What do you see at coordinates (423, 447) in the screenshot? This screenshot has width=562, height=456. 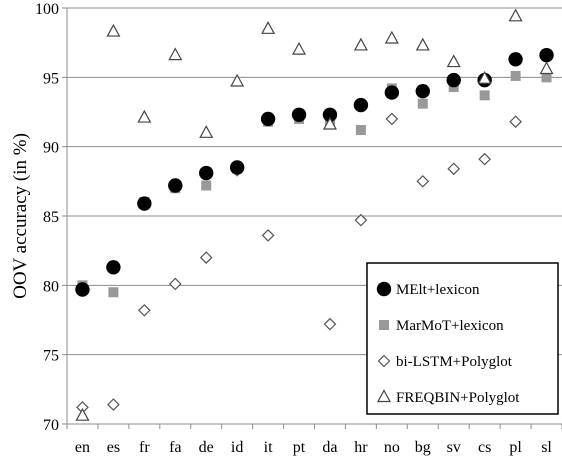 I see `x-tick-label: bg` at bounding box center [423, 447].